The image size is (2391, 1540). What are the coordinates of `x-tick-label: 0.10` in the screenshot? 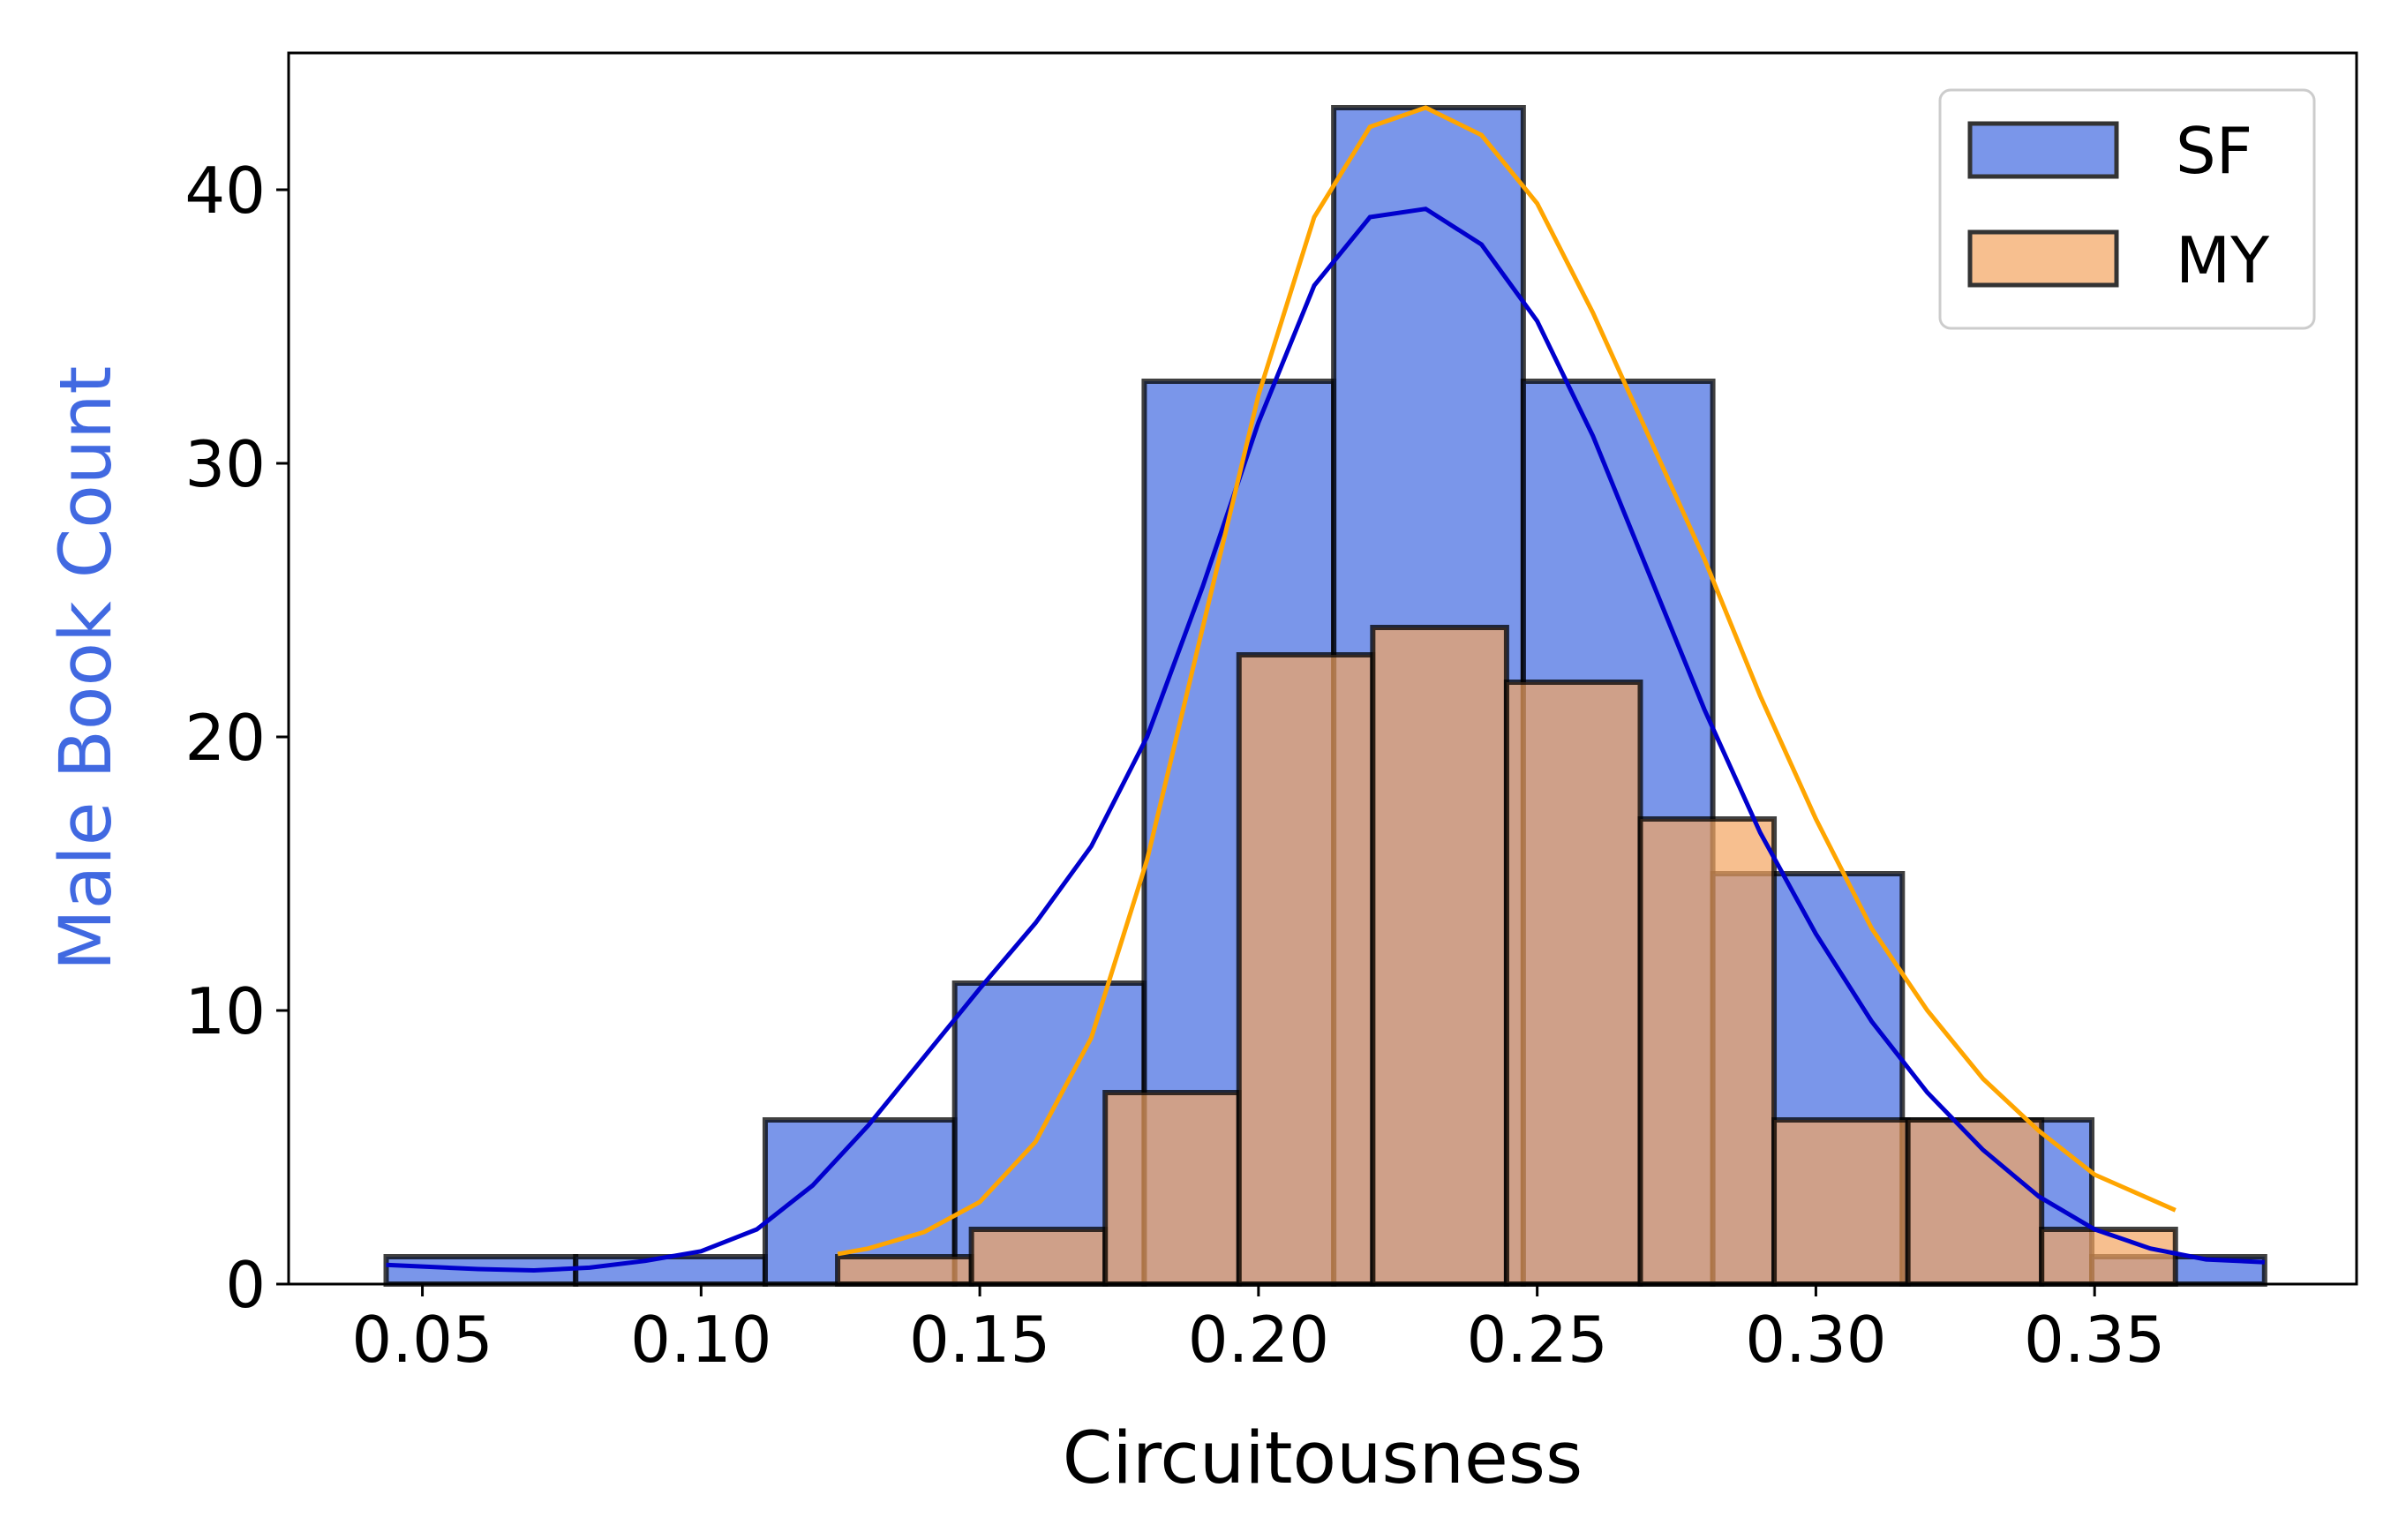 It's located at (700, 1340).